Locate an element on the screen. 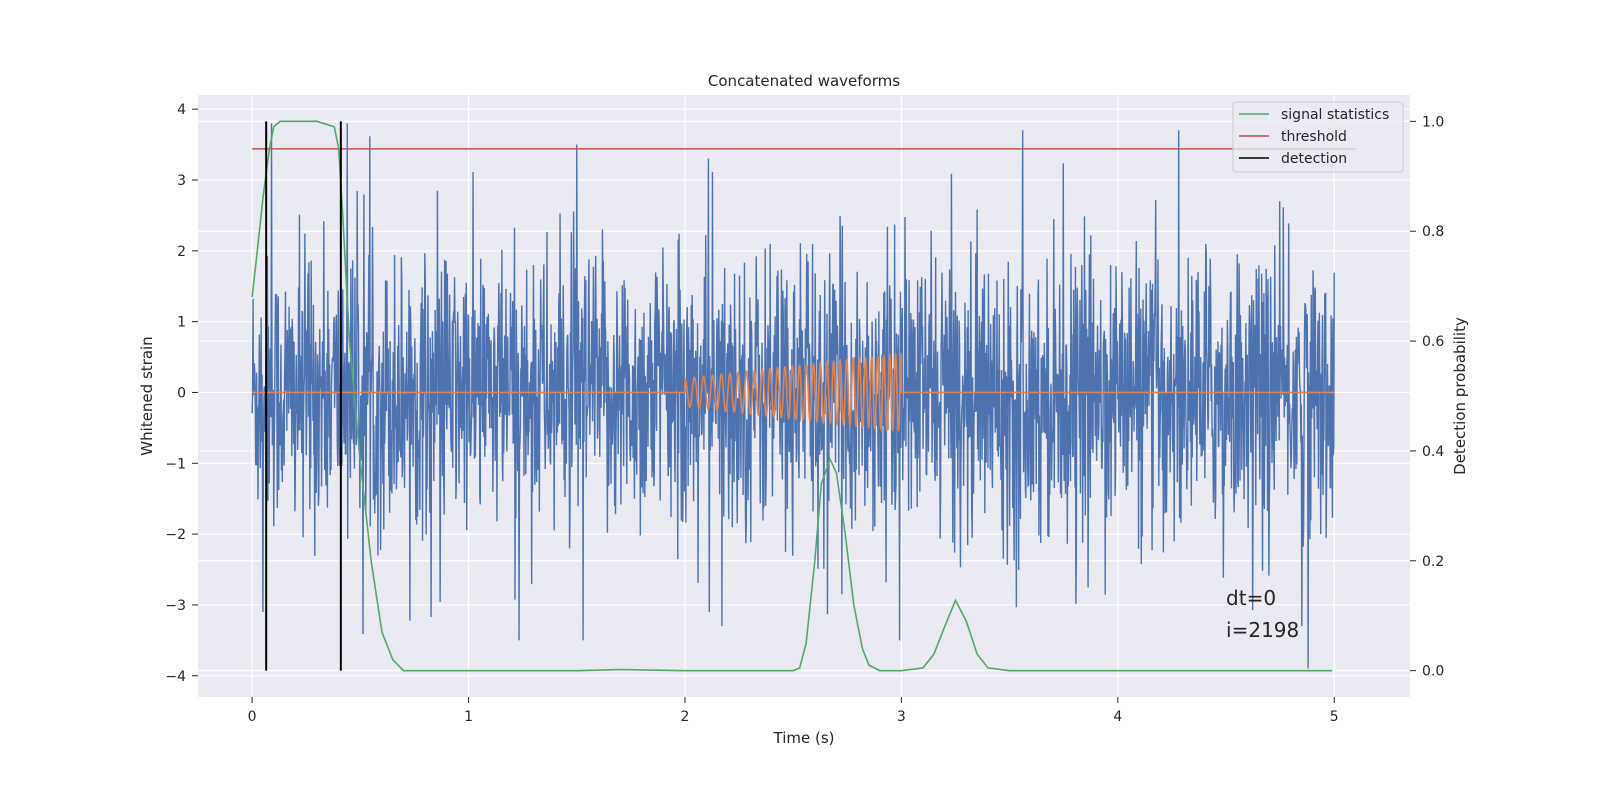 The height and width of the screenshot is (800, 1600). legend-label-detection: detection is located at coordinates (1314, 159).